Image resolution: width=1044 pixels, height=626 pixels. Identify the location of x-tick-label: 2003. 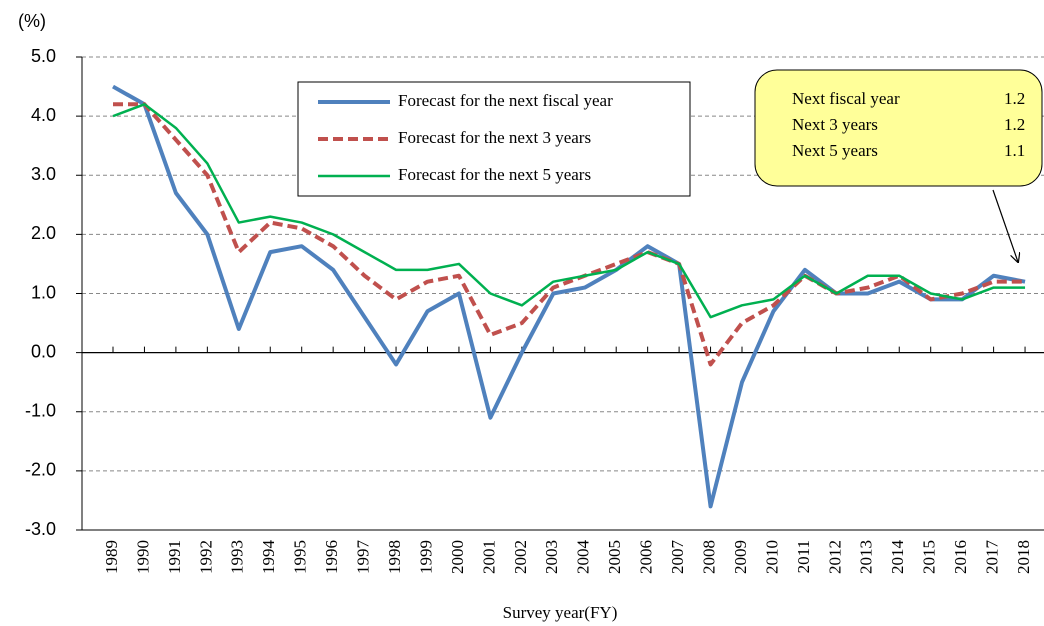
(551, 557).